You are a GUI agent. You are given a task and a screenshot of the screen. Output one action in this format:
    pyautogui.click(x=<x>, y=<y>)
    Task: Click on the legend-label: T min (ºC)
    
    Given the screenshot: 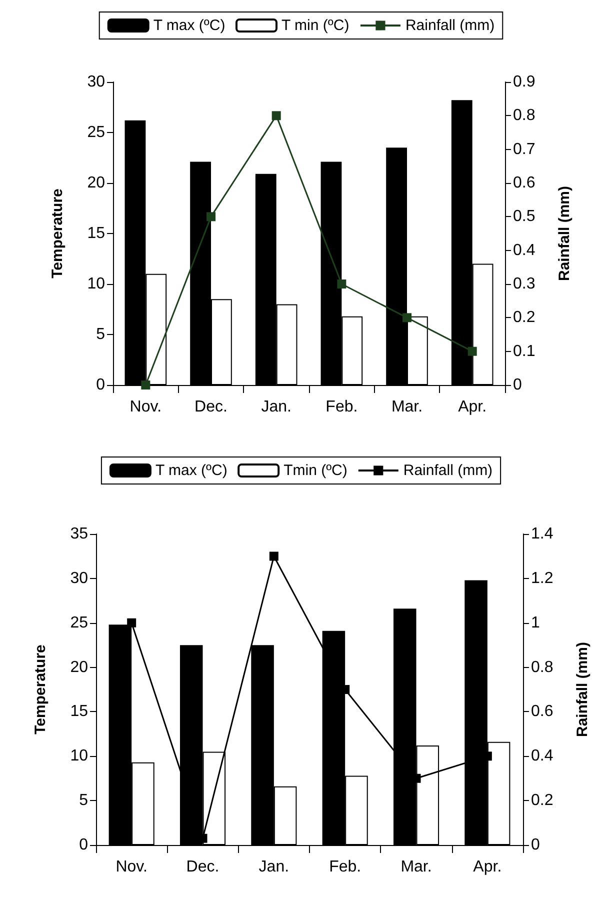 What is the action you would take?
    pyautogui.click(x=316, y=25)
    